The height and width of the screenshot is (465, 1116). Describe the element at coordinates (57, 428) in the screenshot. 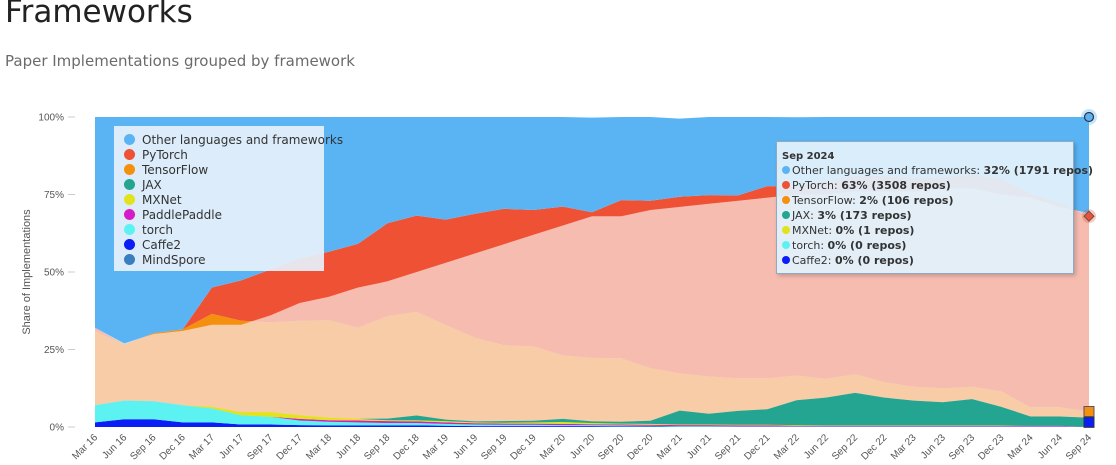

I see `y-tick-label: 0%` at that location.